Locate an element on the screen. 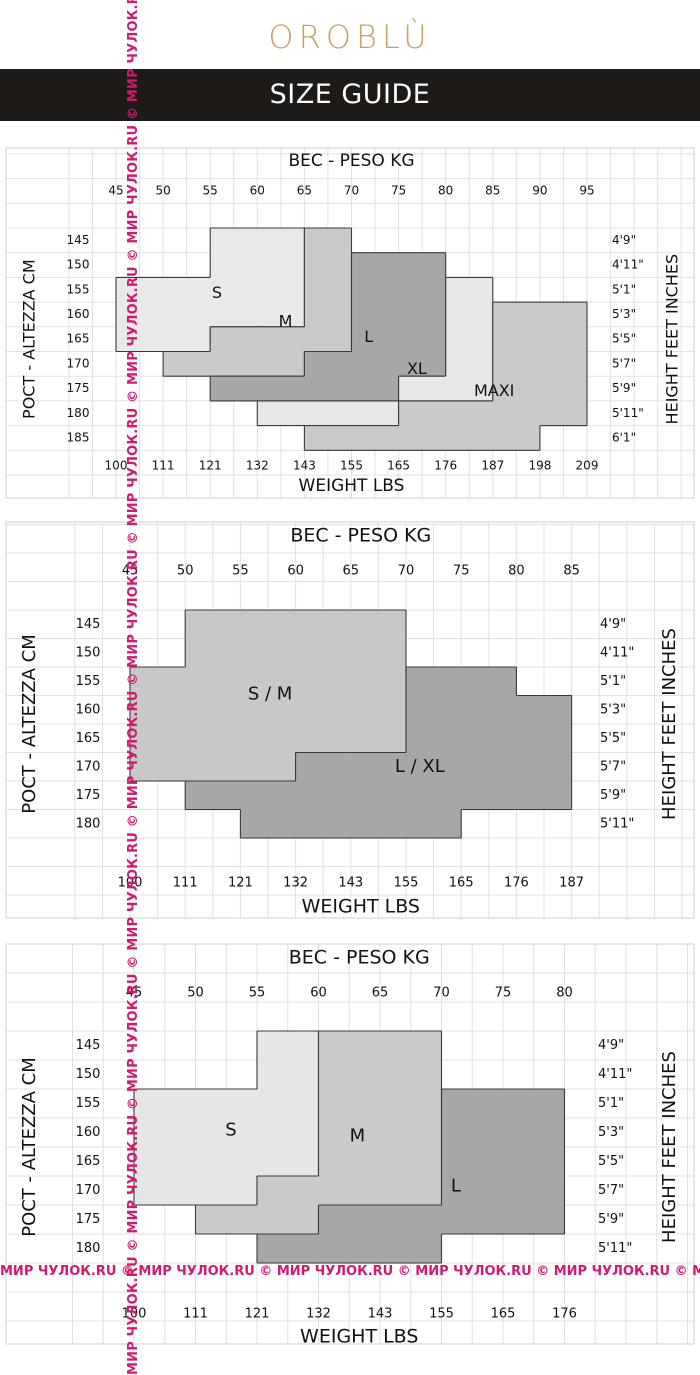  size-label: M is located at coordinates (358, 1135).